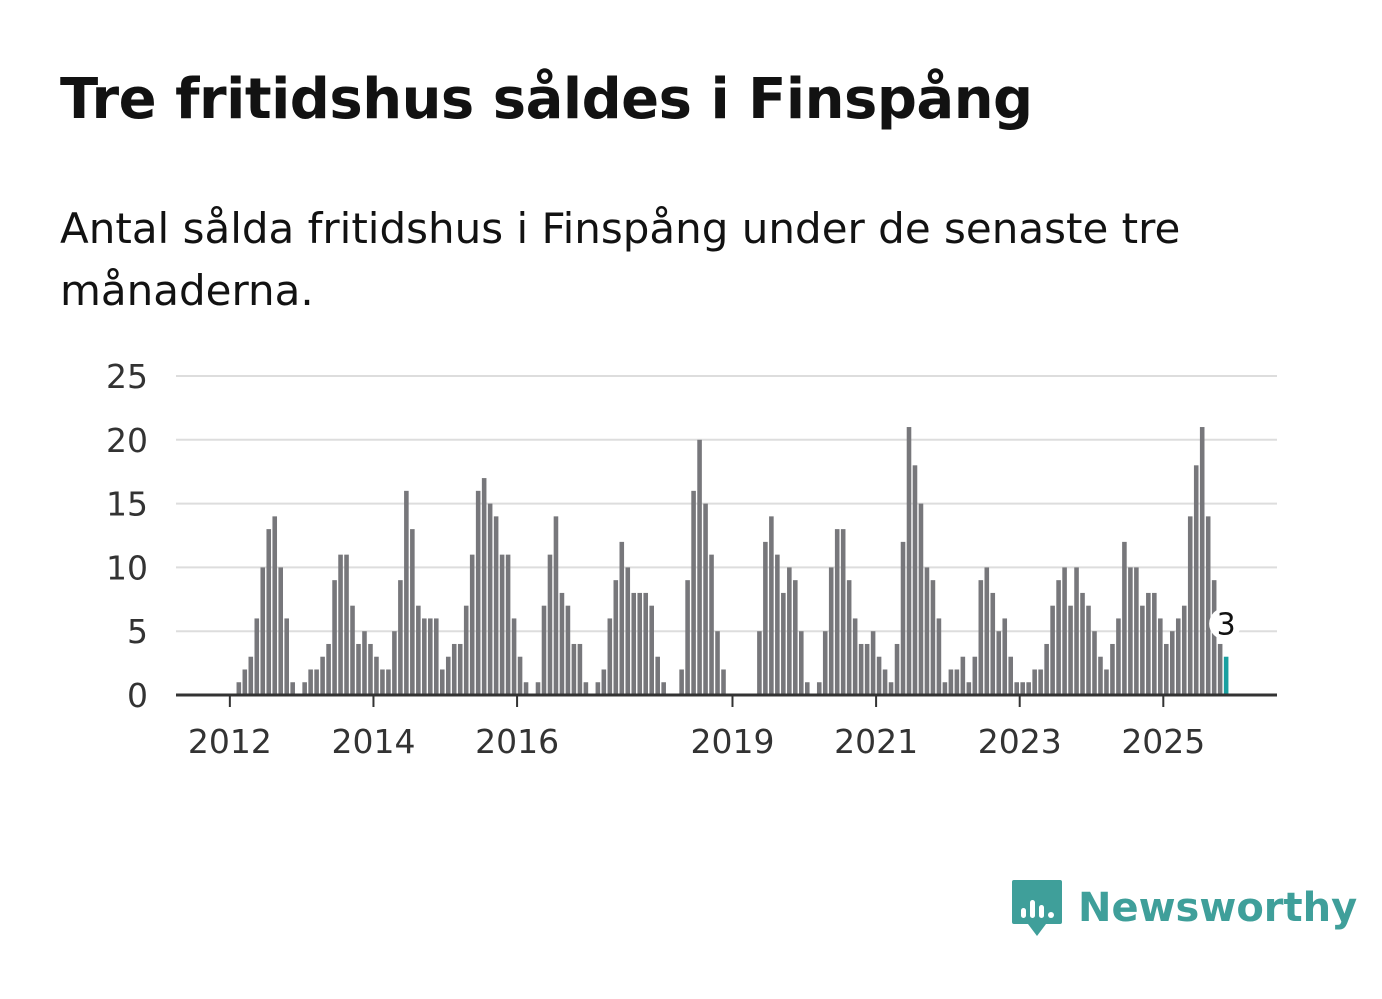 This screenshot has width=1382, height=999. What do you see at coordinates (696, 728) in the screenshot?
I see `x-axis-ticks: 2012 2014 2016 2019 2021 2023 2025` at bounding box center [696, 728].